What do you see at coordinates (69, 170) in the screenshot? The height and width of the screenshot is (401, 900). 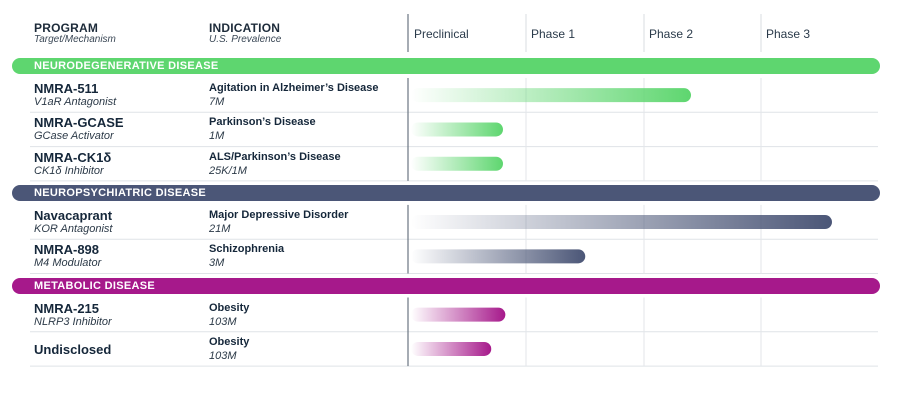 I see `program-mechanism: CK1δ Inhibitor` at bounding box center [69, 170].